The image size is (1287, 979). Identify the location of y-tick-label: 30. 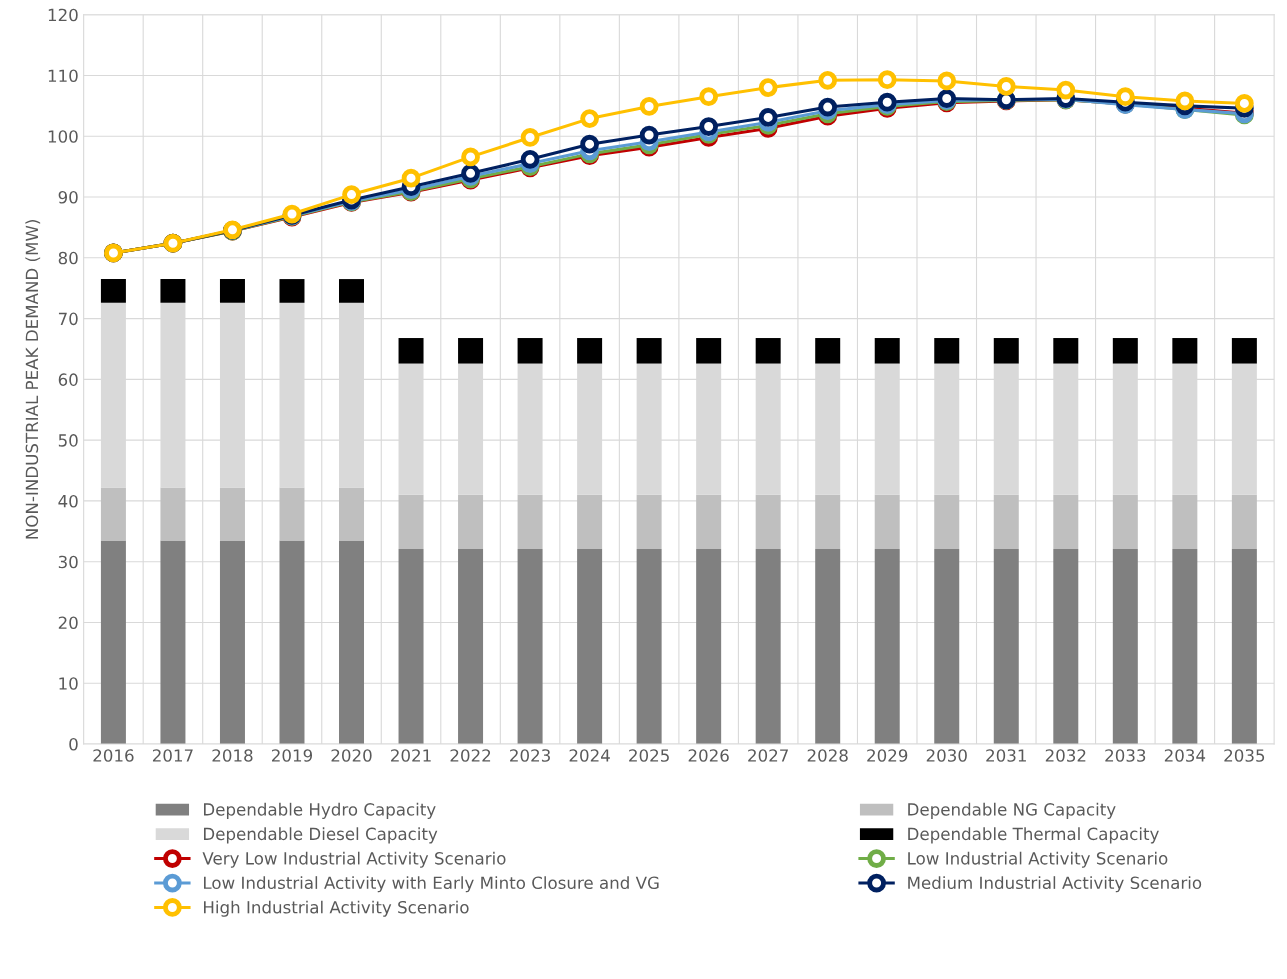
(68, 562).